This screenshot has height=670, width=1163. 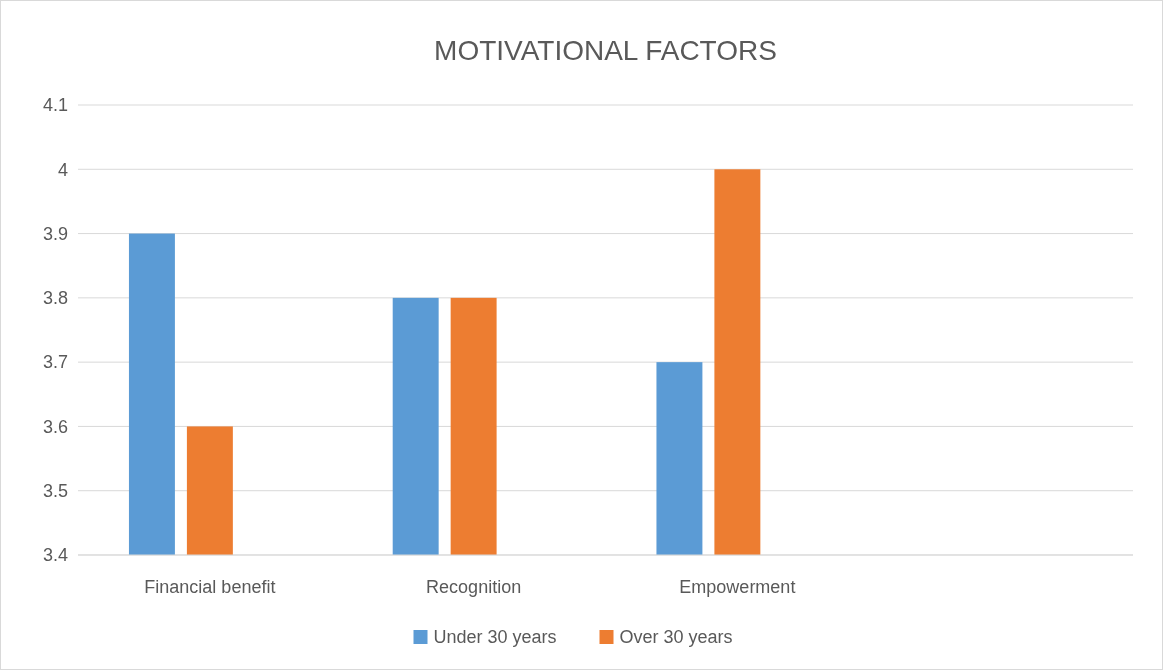 What do you see at coordinates (55, 426) in the screenshot?
I see `y-tick-label: 3.6` at bounding box center [55, 426].